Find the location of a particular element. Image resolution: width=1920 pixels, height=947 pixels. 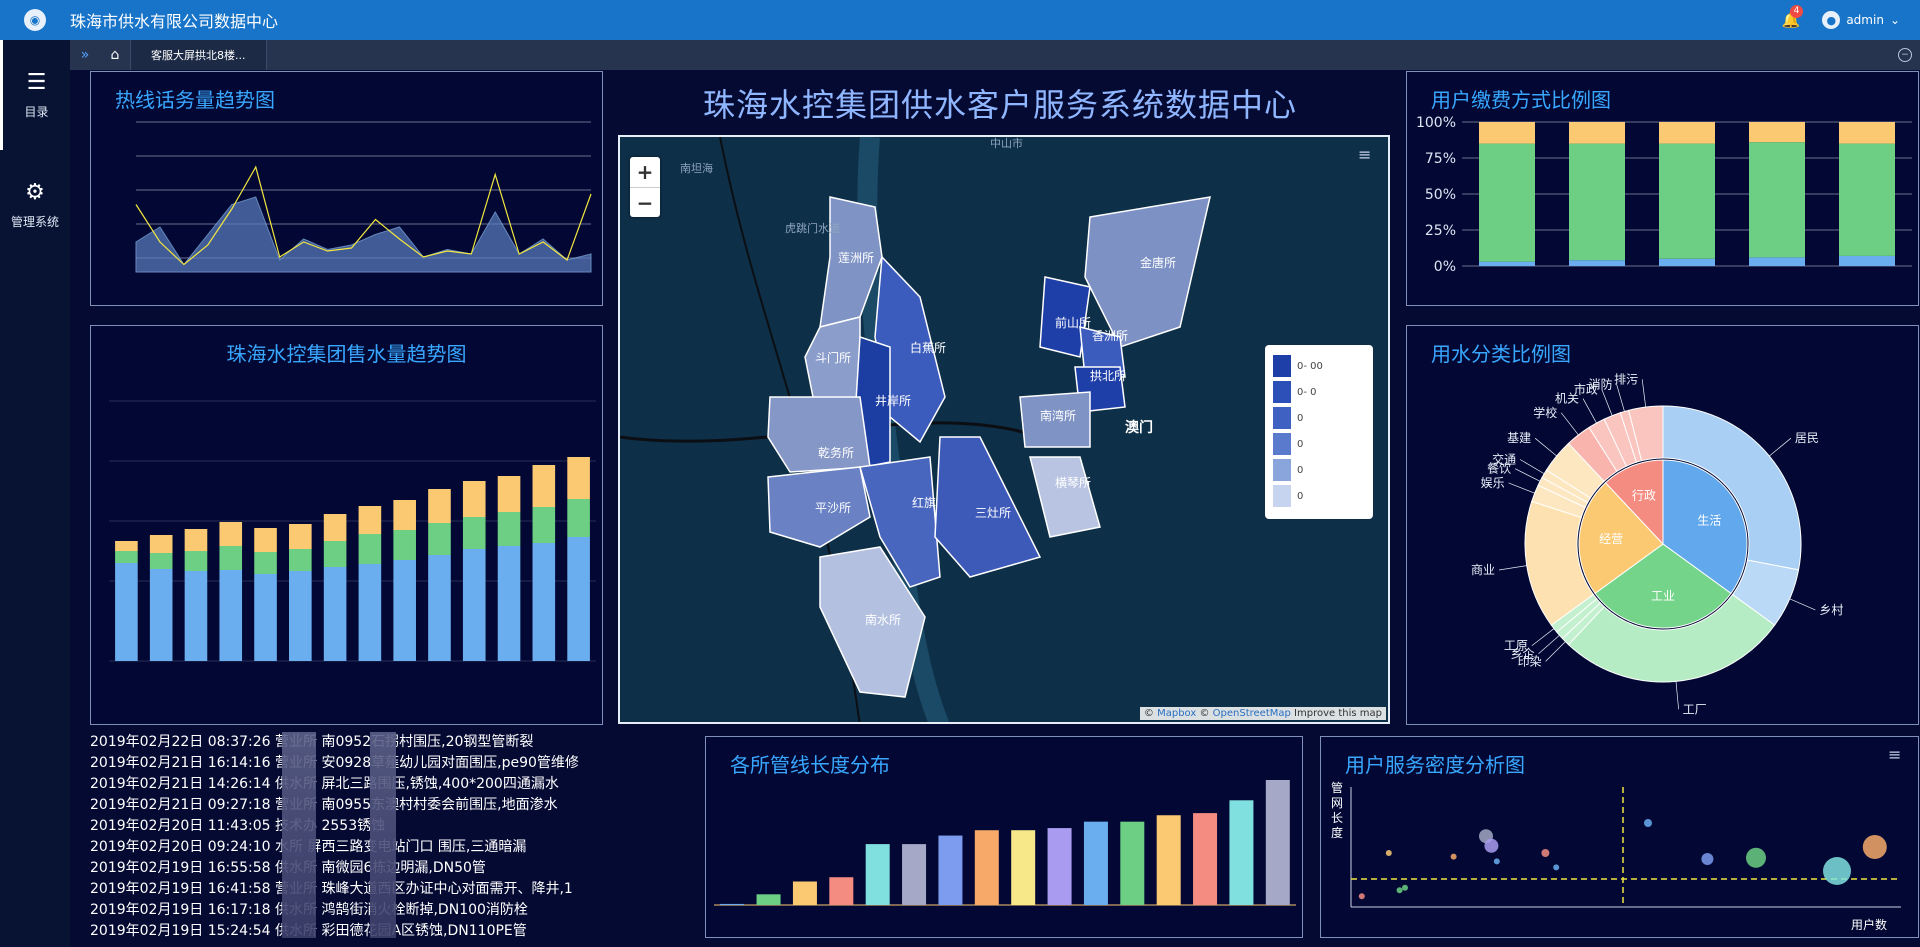

panel-title: 用户缴费方式比例图 is located at coordinates (1521, 100).